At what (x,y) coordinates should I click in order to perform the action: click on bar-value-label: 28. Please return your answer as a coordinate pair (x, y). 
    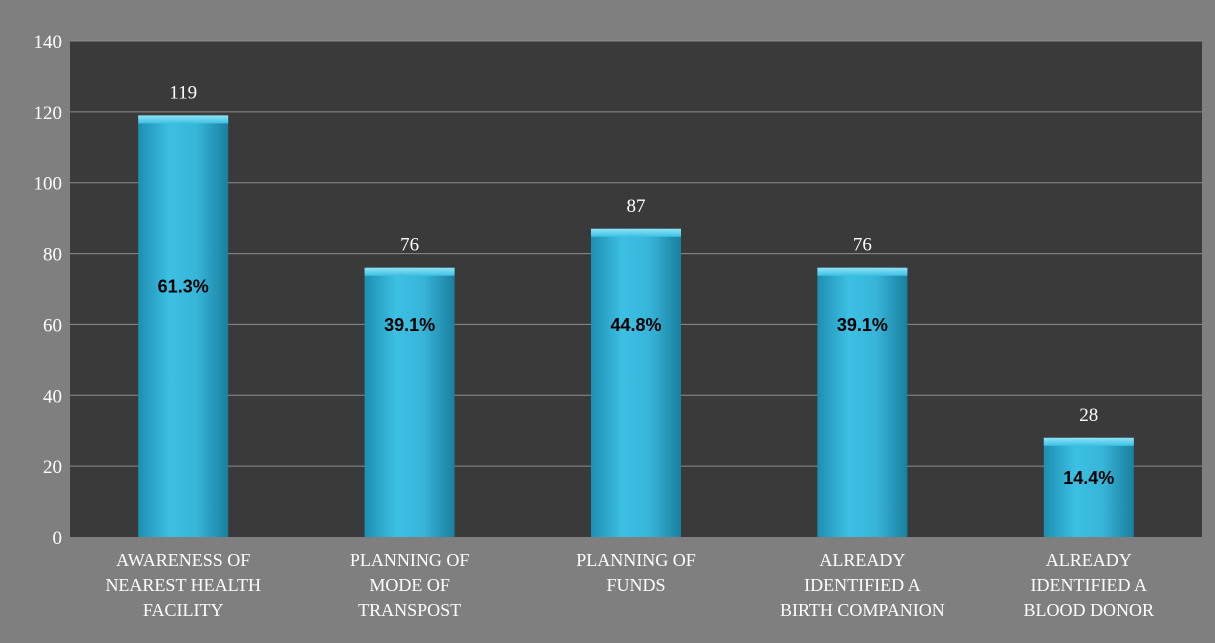
    Looking at the image, I should click on (1088, 415).